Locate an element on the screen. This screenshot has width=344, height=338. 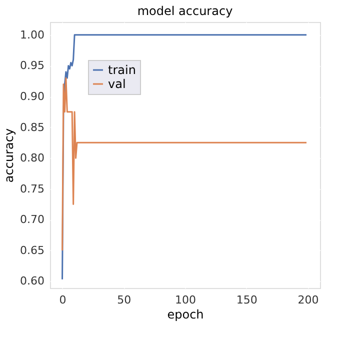
y-tick-label: 0.95 is located at coordinates (32, 65).